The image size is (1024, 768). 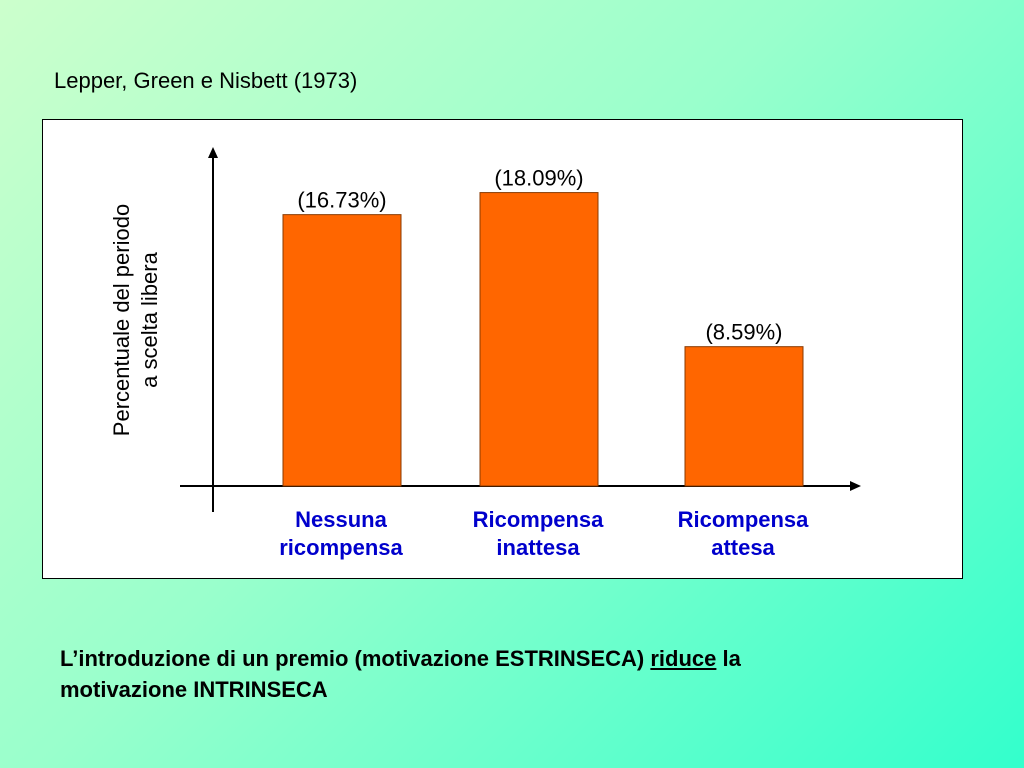 What do you see at coordinates (855, 486) in the screenshot?
I see `x-axis-arrow-icon` at bounding box center [855, 486].